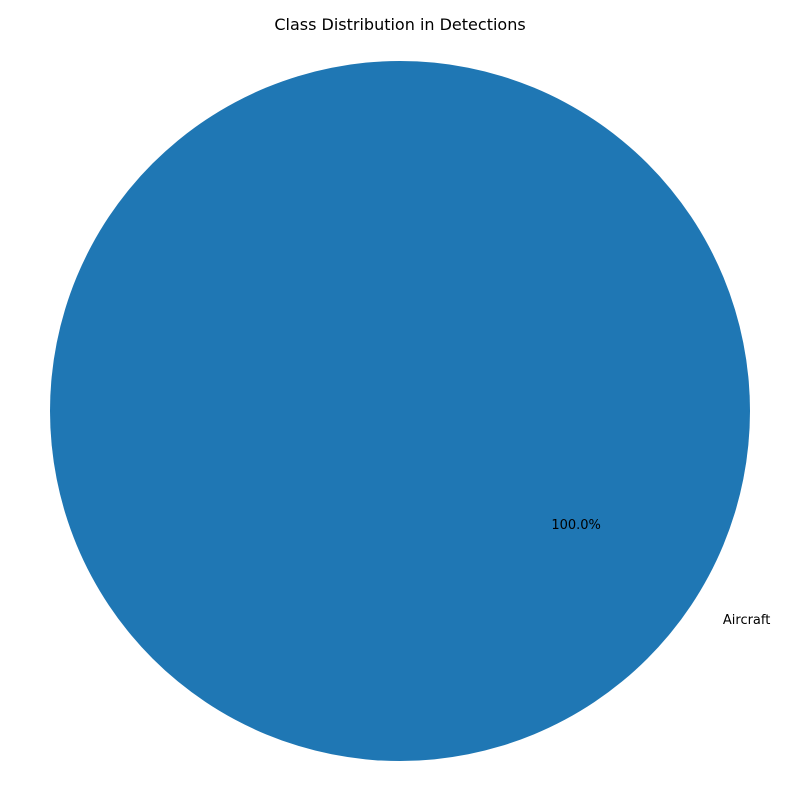 This screenshot has width=800, height=804. Describe the element at coordinates (399, 24) in the screenshot. I see `chart-title: Class Distribution in Detections` at that location.